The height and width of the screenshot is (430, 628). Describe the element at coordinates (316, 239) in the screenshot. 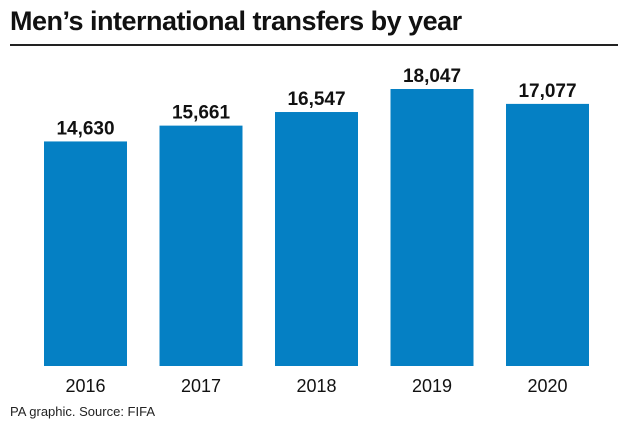

I see `bar-2018` at that location.